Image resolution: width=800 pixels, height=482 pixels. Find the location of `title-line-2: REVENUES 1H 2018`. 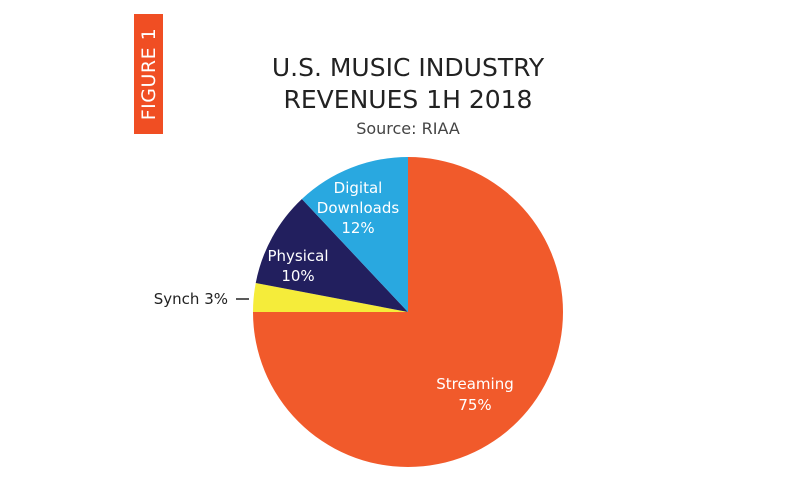

title-line-2: REVENUES 1H 2018 is located at coordinates (408, 99).